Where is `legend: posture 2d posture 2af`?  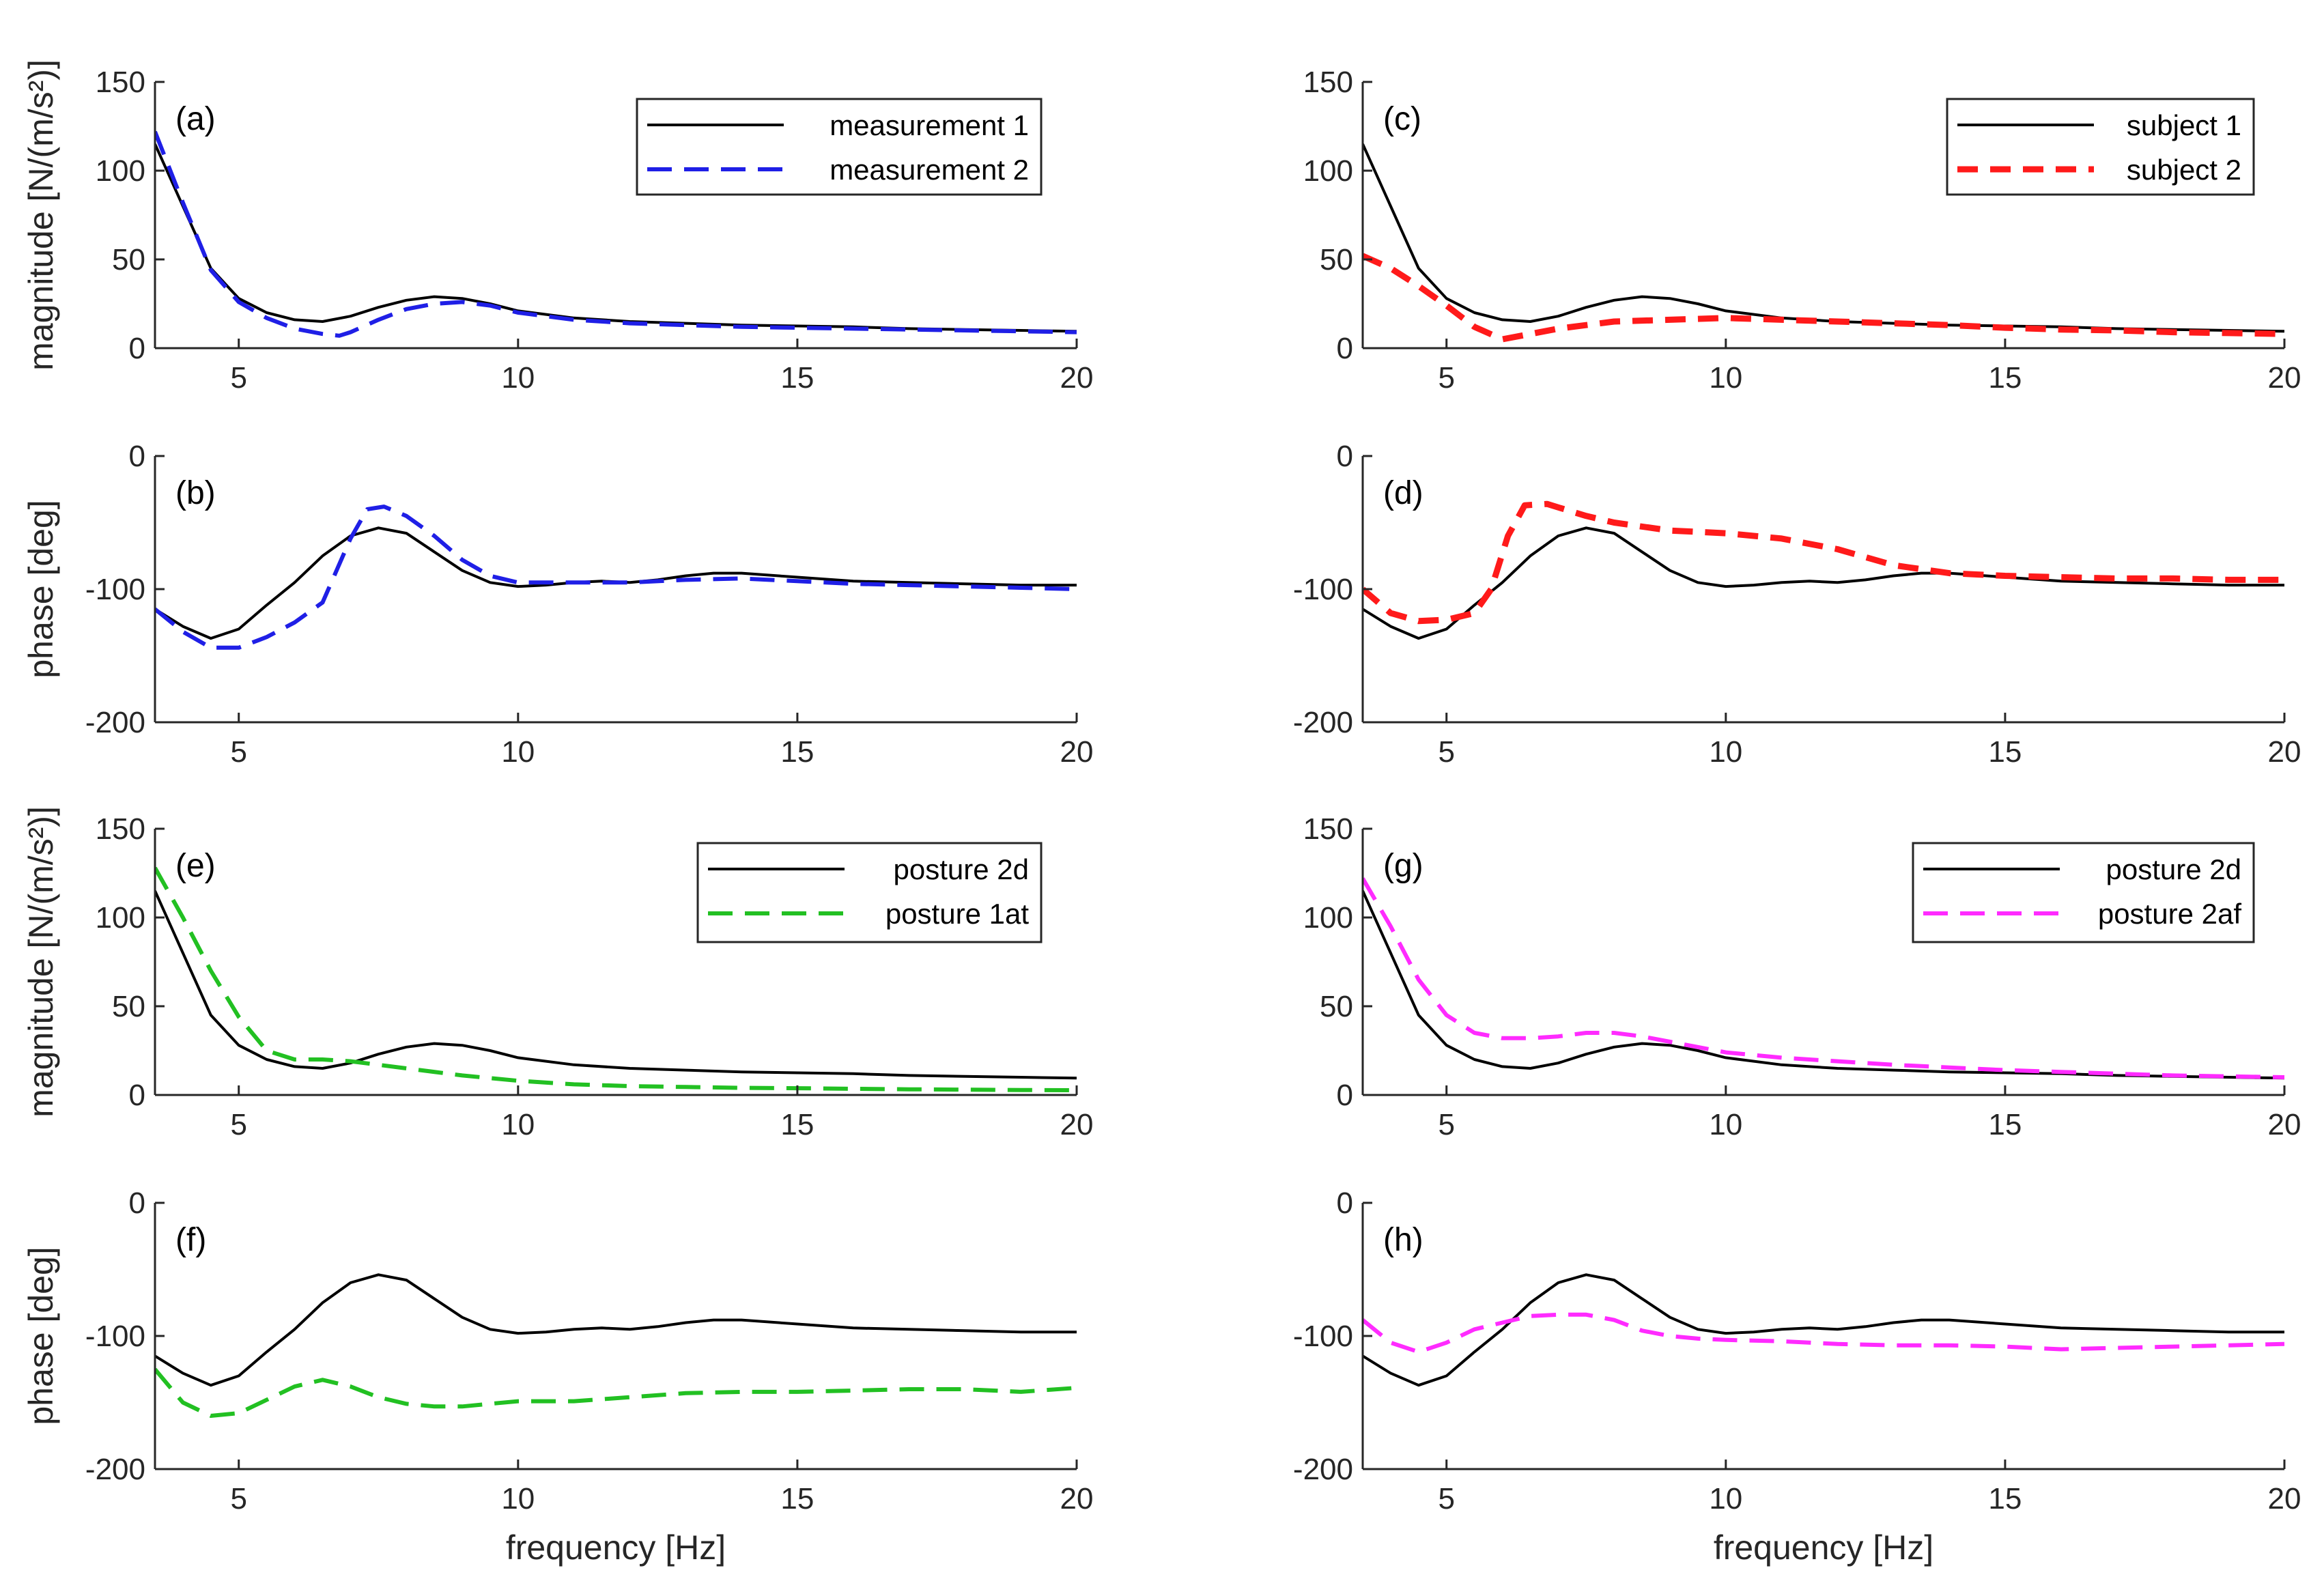 legend: posture 2d posture 2af is located at coordinates (2083, 892).